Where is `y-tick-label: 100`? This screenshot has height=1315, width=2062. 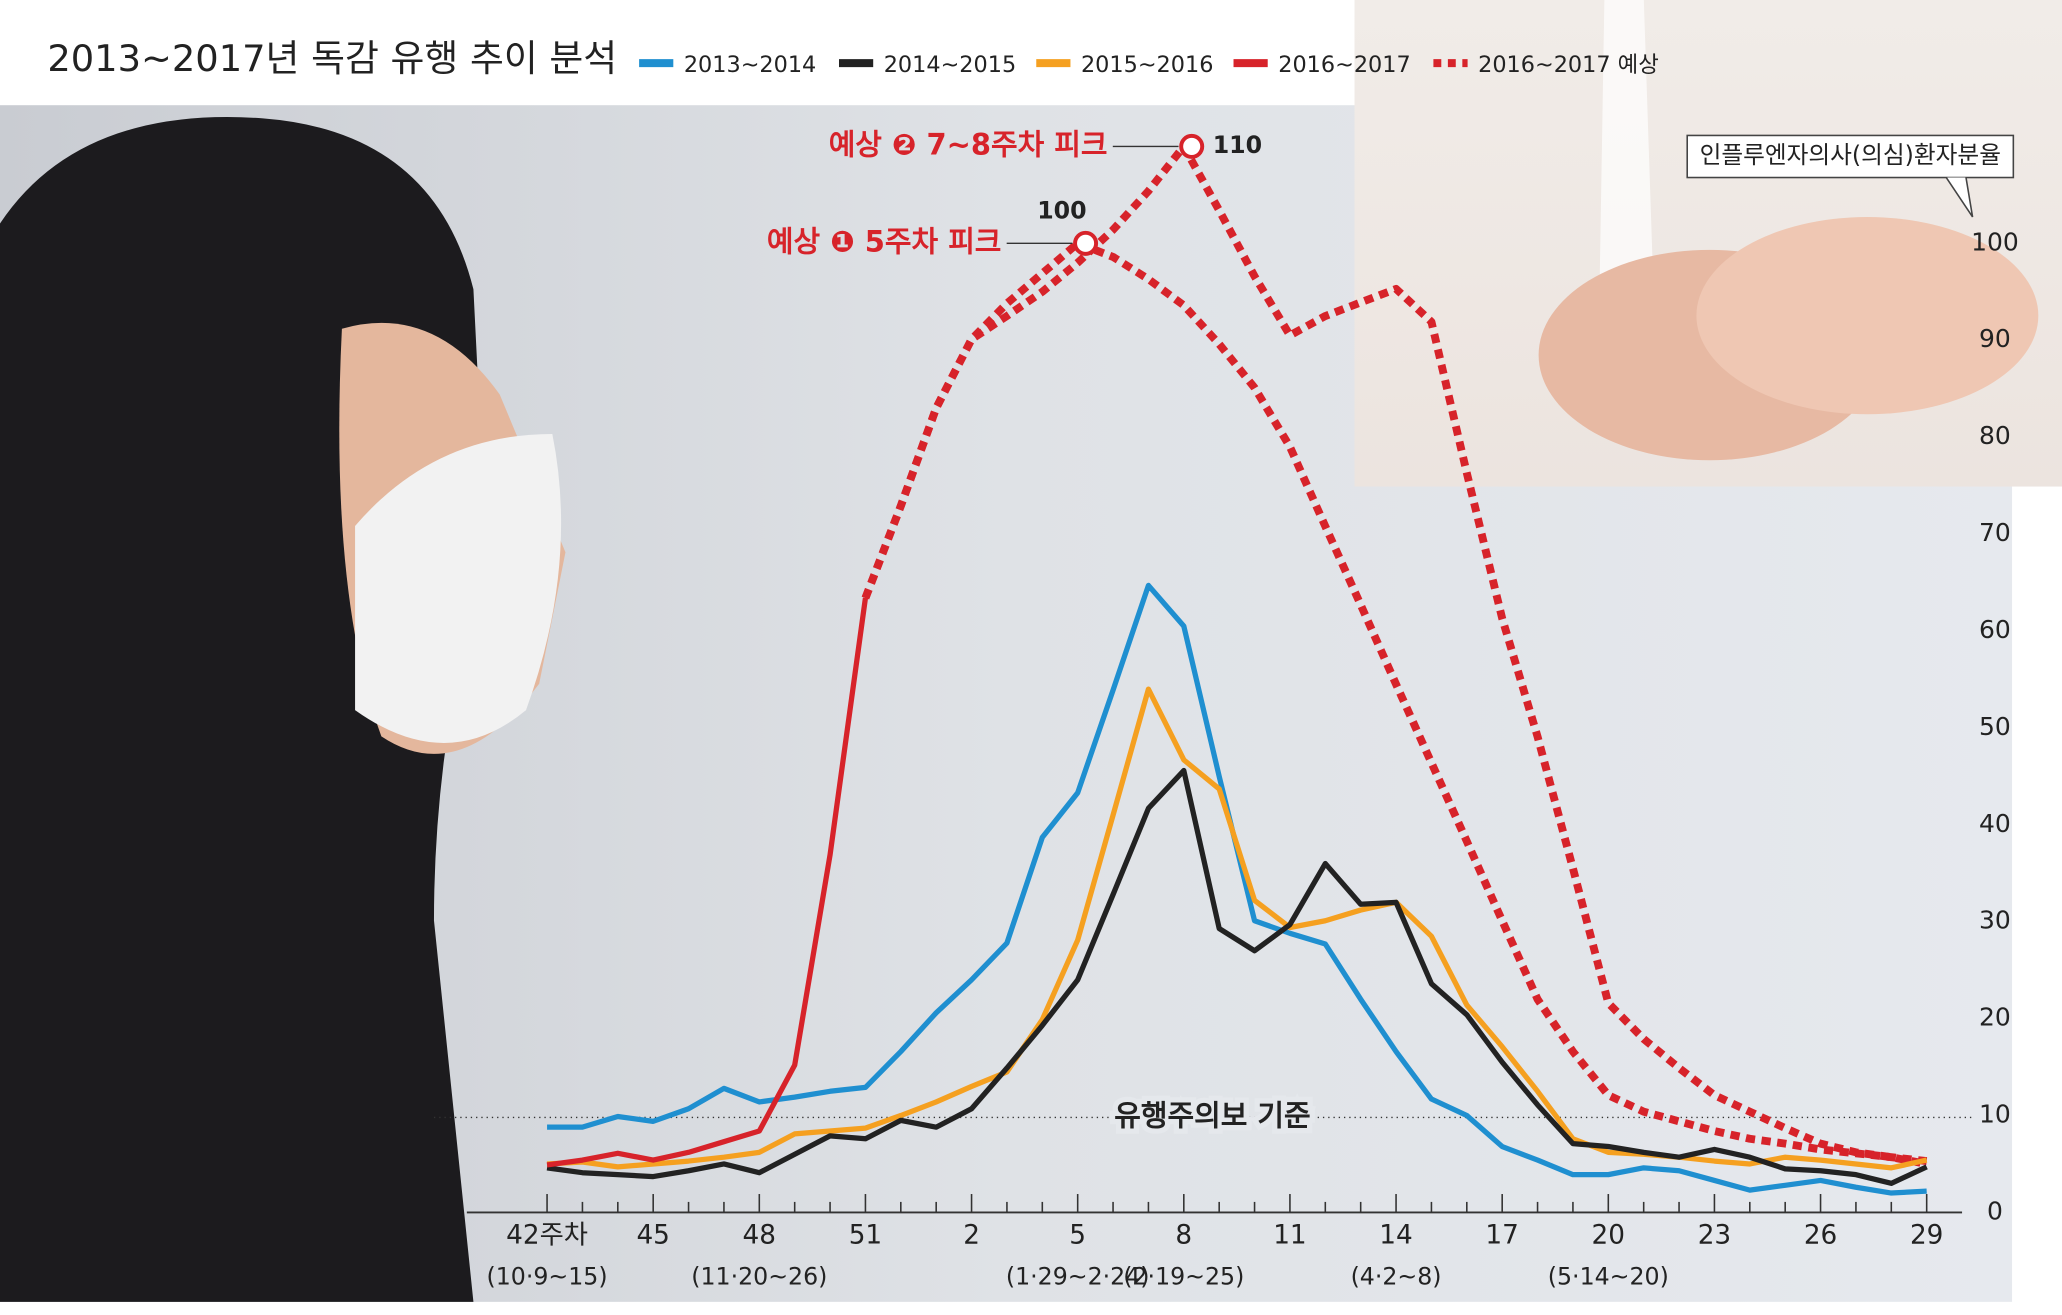
y-tick-label: 100 is located at coordinates (1995, 241).